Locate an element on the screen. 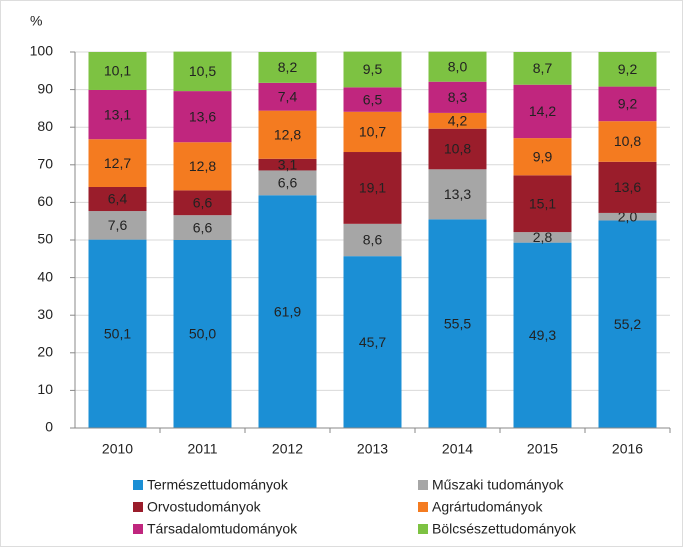  value-label: 8,3 is located at coordinates (458, 97).